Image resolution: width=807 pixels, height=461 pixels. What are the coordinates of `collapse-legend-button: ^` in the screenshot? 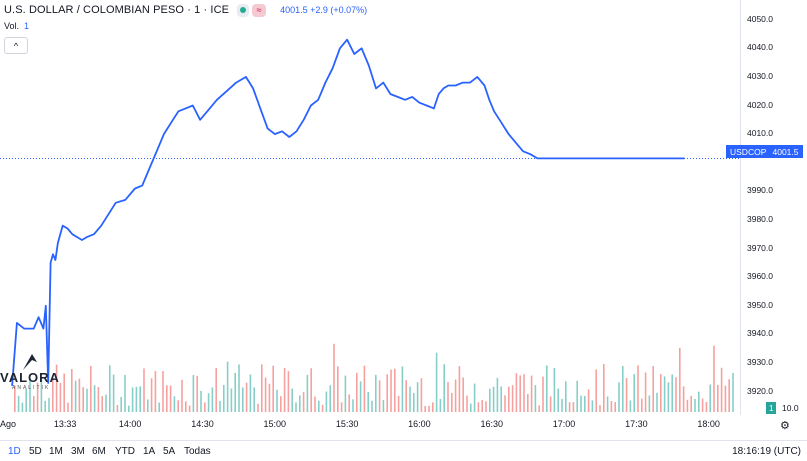 It's located at (16, 45).